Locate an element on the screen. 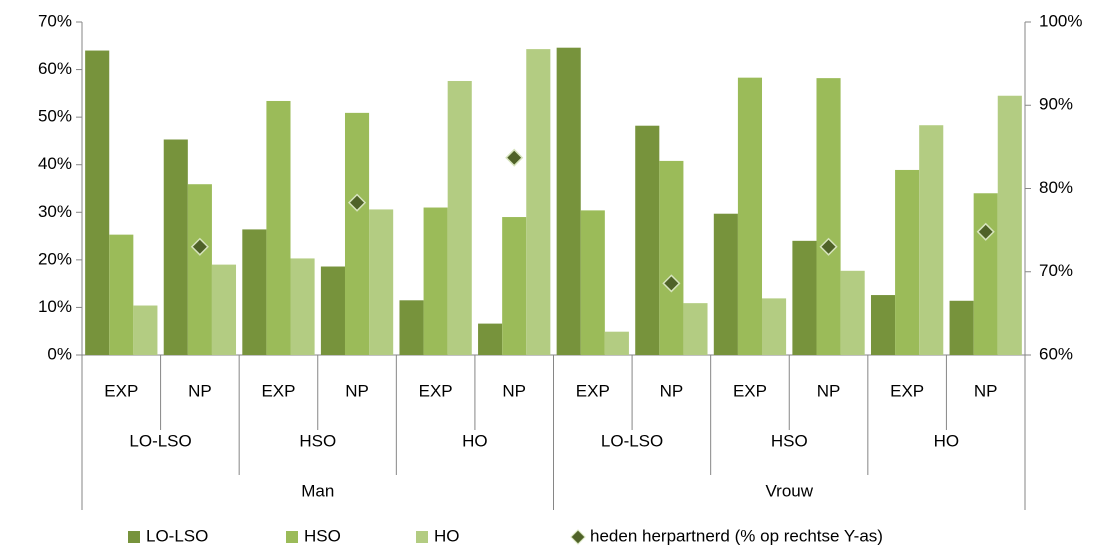 Image resolution: width=1117 pixels, height=551 pixels. y-tick-label: 40% is located at coordinates (55, 163).